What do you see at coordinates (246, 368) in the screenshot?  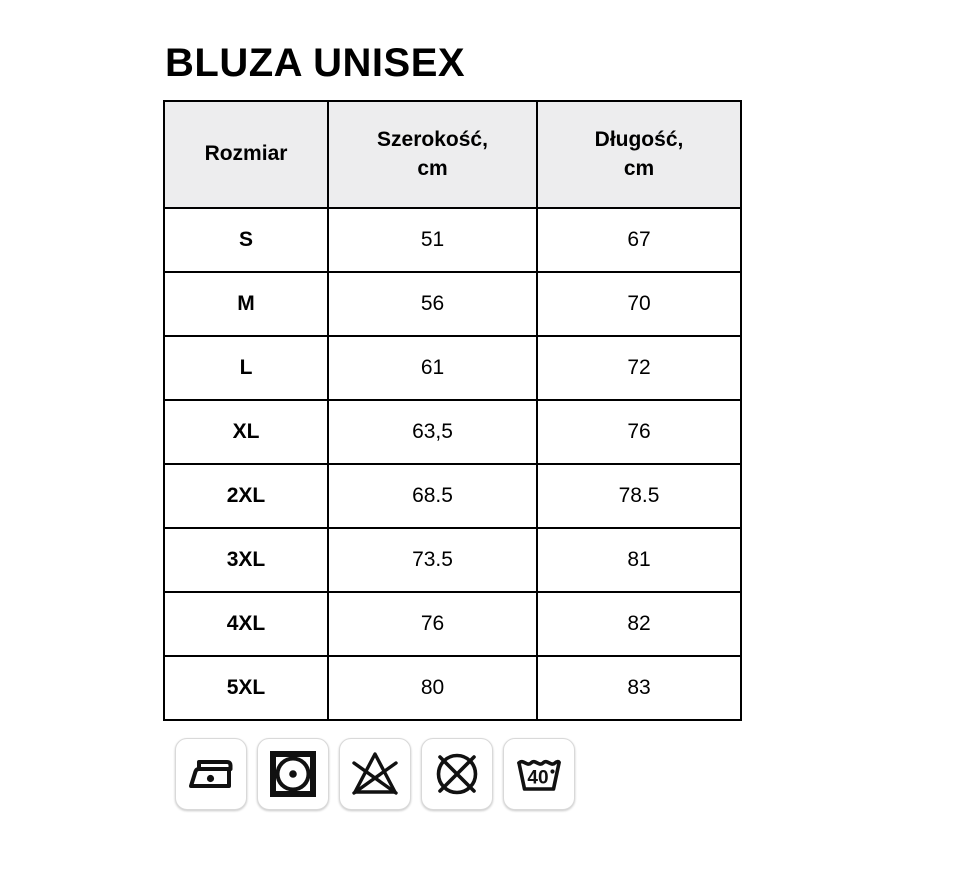 I see `cell-size: L` at bounding box center [246, 368].